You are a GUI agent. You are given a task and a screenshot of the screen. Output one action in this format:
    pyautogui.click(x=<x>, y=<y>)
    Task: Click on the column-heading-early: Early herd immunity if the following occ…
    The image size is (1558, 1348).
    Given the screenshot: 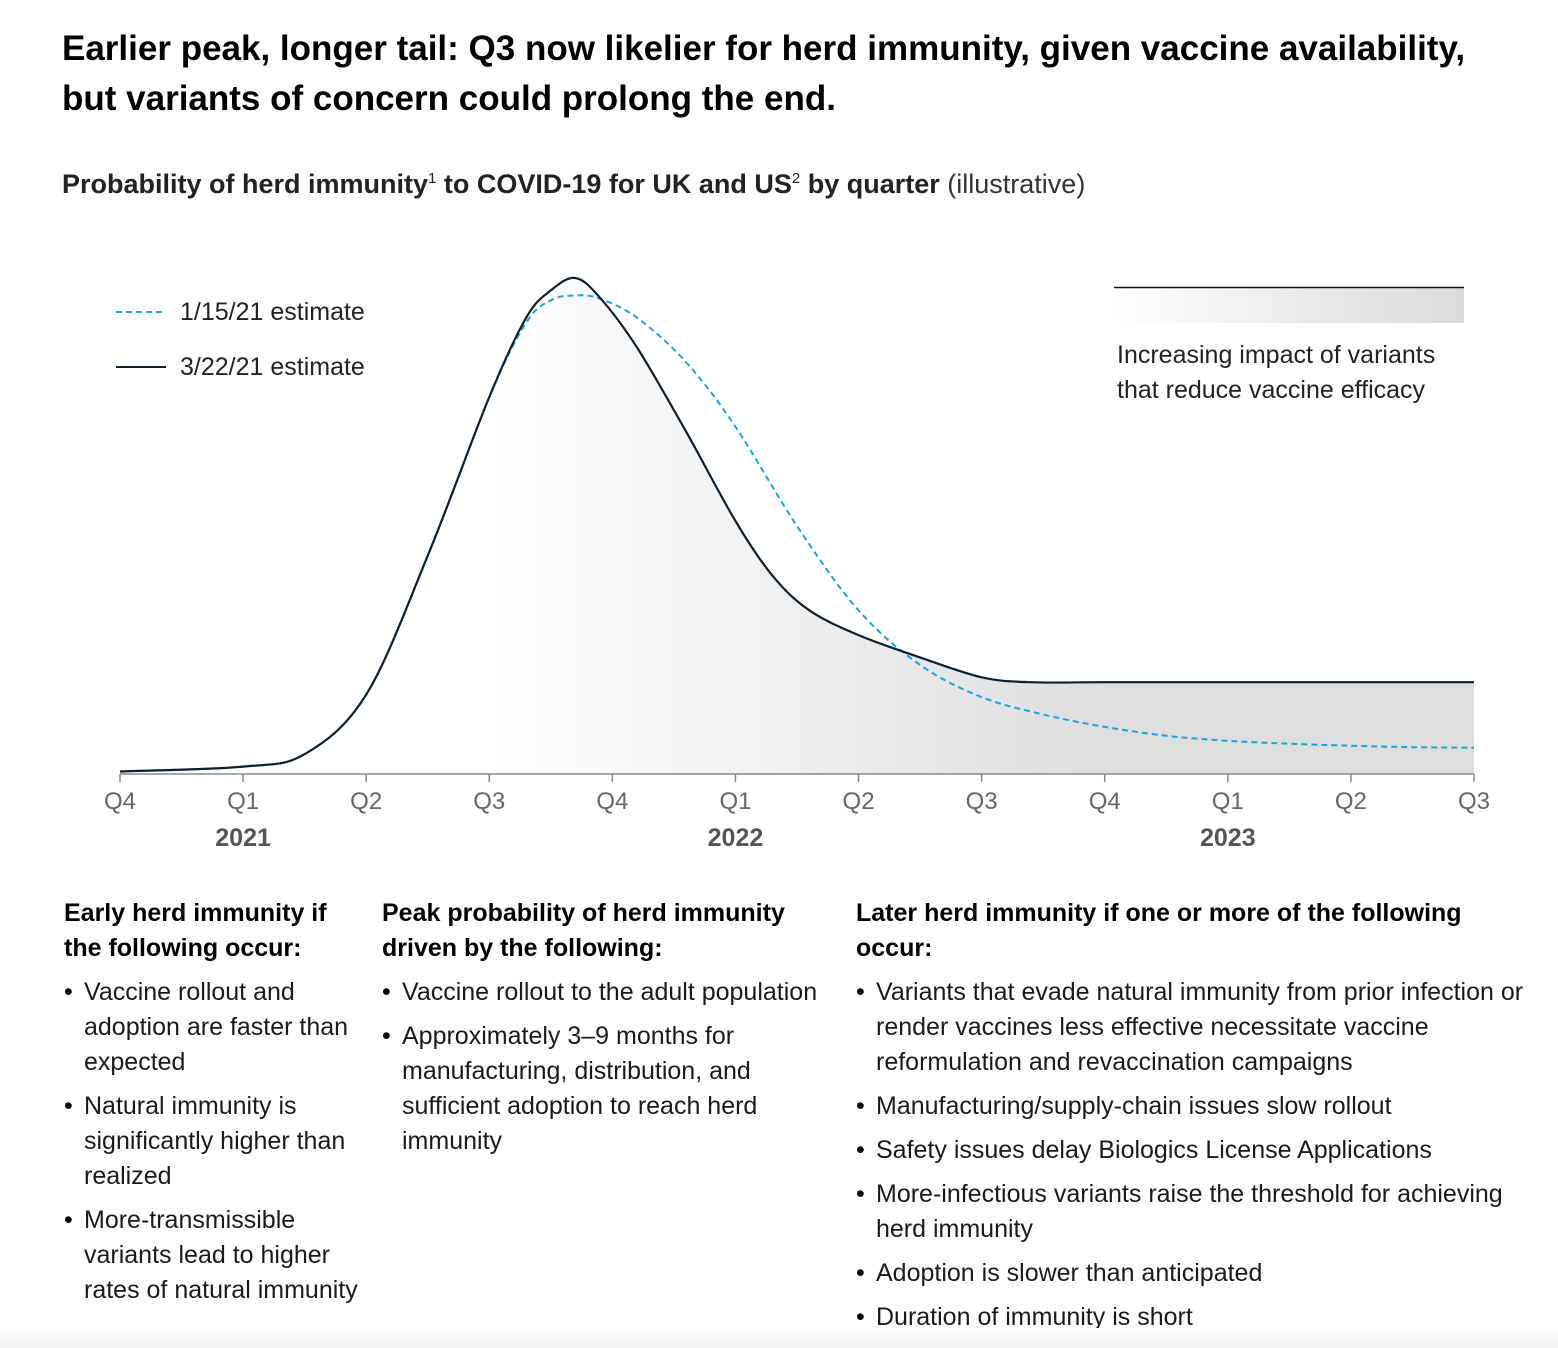 What is the action you would take?
    pyautogui.click(x=195, y=930)
    